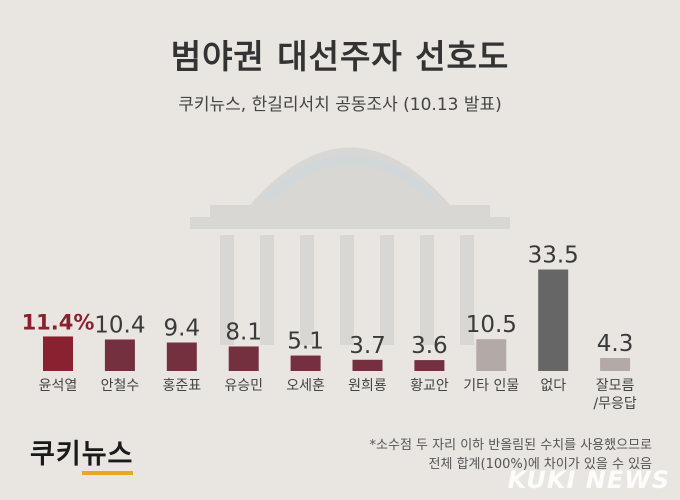 The height and width of the screenshot is (500, 680). What do you see at coordinates (510, 445) in the screenshot?
I see `footnote-line-1: *소수점 두 자리 이하 반올림된 수치를 사용했으므로` at bounding box center [510, 445].